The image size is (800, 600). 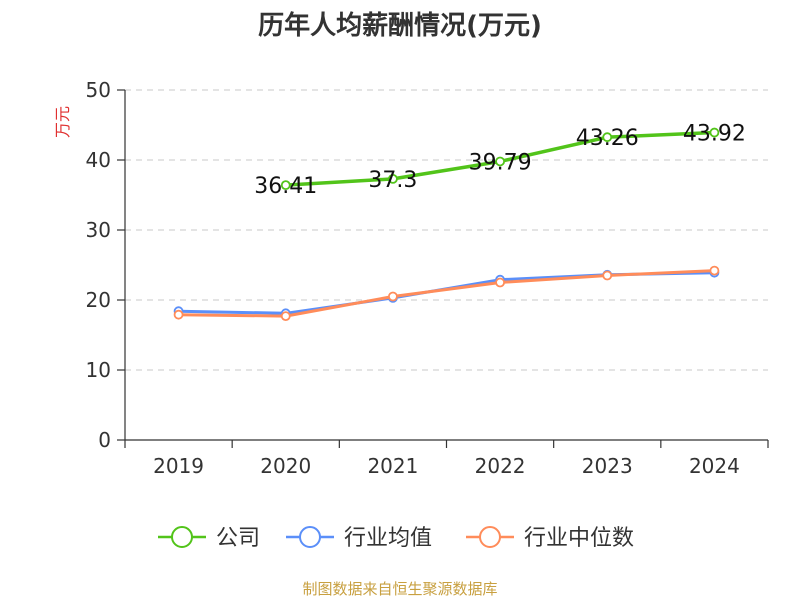 I want to click on y-axis-label: 万元, so click(x=62, y=122).